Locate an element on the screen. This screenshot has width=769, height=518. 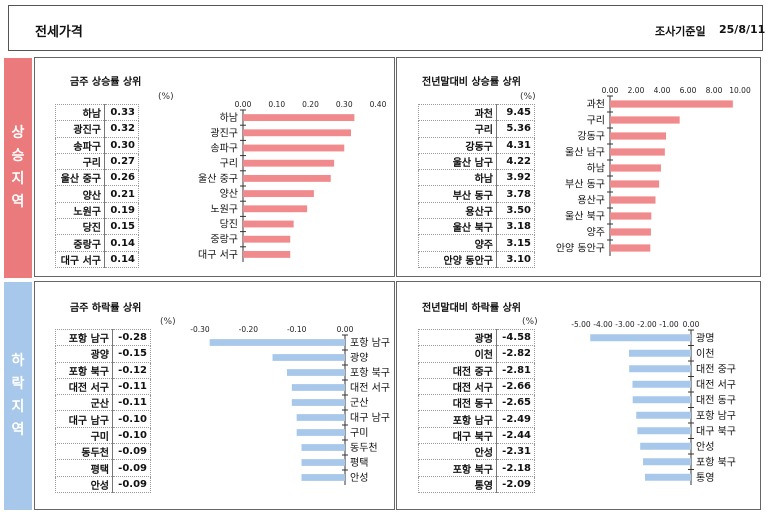
rate-value: 0.32 is located at coordinates (121, 129).